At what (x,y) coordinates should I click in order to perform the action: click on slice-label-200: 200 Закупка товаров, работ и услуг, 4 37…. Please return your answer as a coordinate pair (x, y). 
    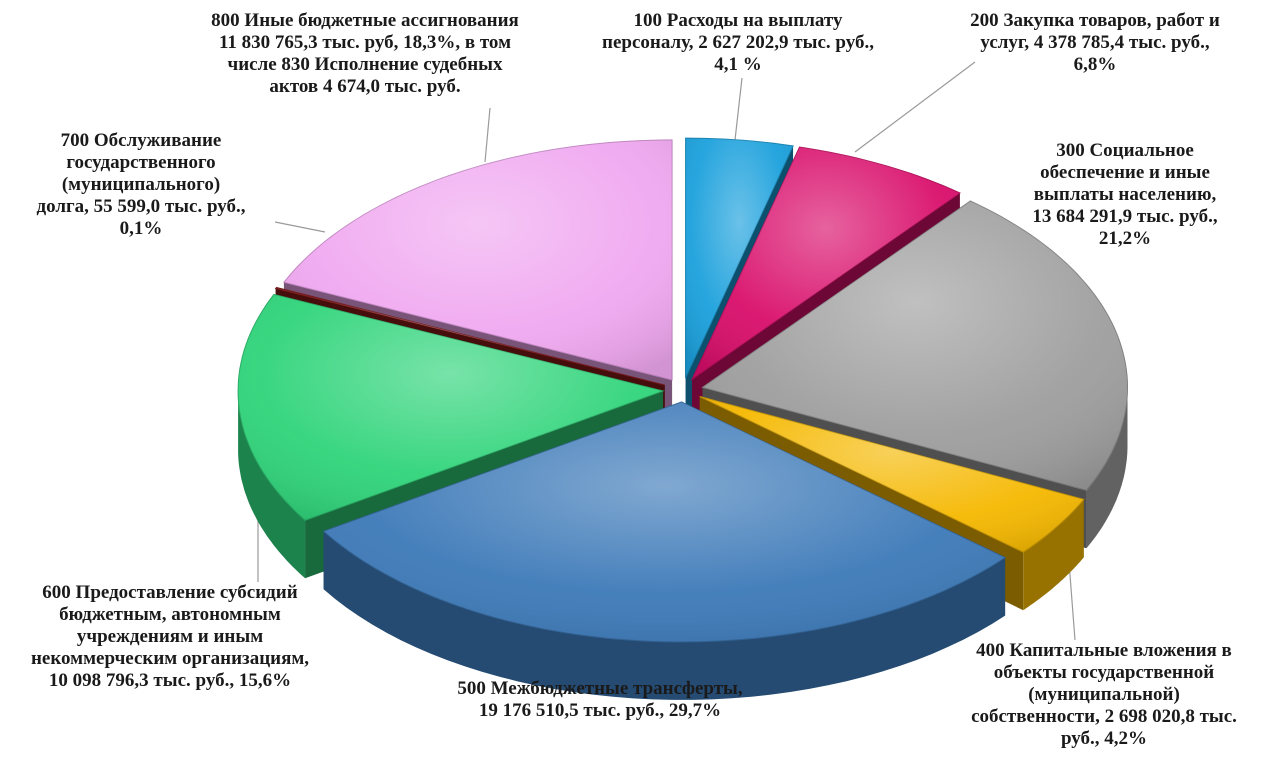
    Looking at the image, I should click on (1095, 42).